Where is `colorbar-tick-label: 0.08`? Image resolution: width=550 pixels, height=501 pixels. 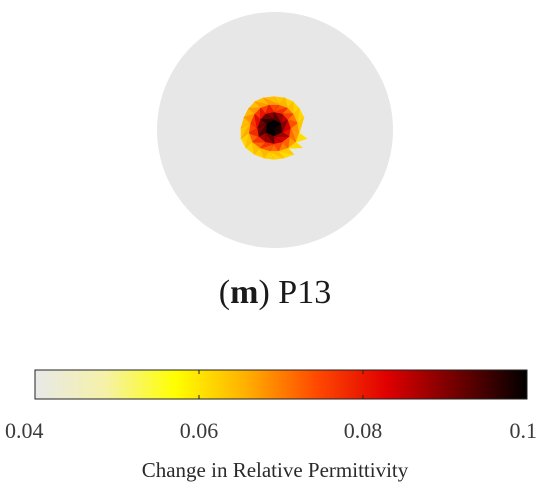
colorbar-tick-label: 0.08 is located at coordinates (363, 430).